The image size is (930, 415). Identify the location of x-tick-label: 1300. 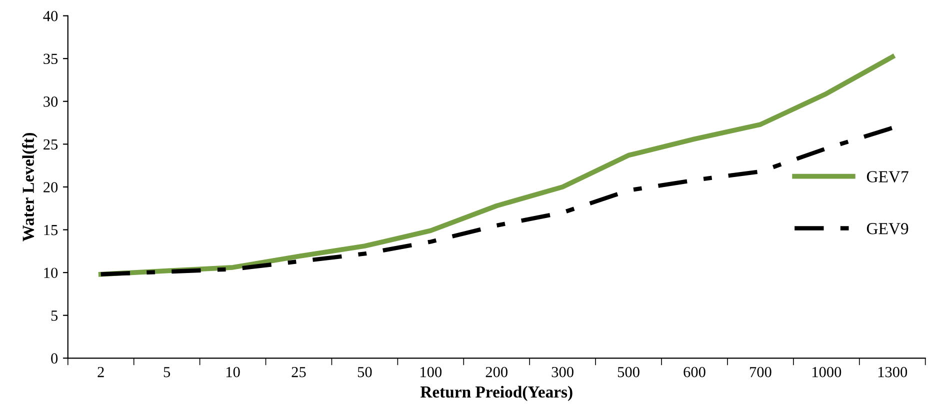
(893, 372).